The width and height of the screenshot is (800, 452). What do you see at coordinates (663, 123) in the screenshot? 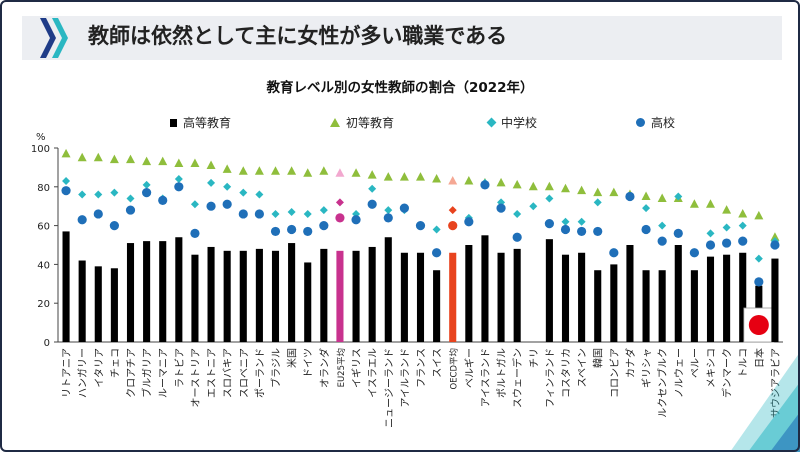
I see `legend-label-upper-secondary: 高校` at bounding box center [663, 123].